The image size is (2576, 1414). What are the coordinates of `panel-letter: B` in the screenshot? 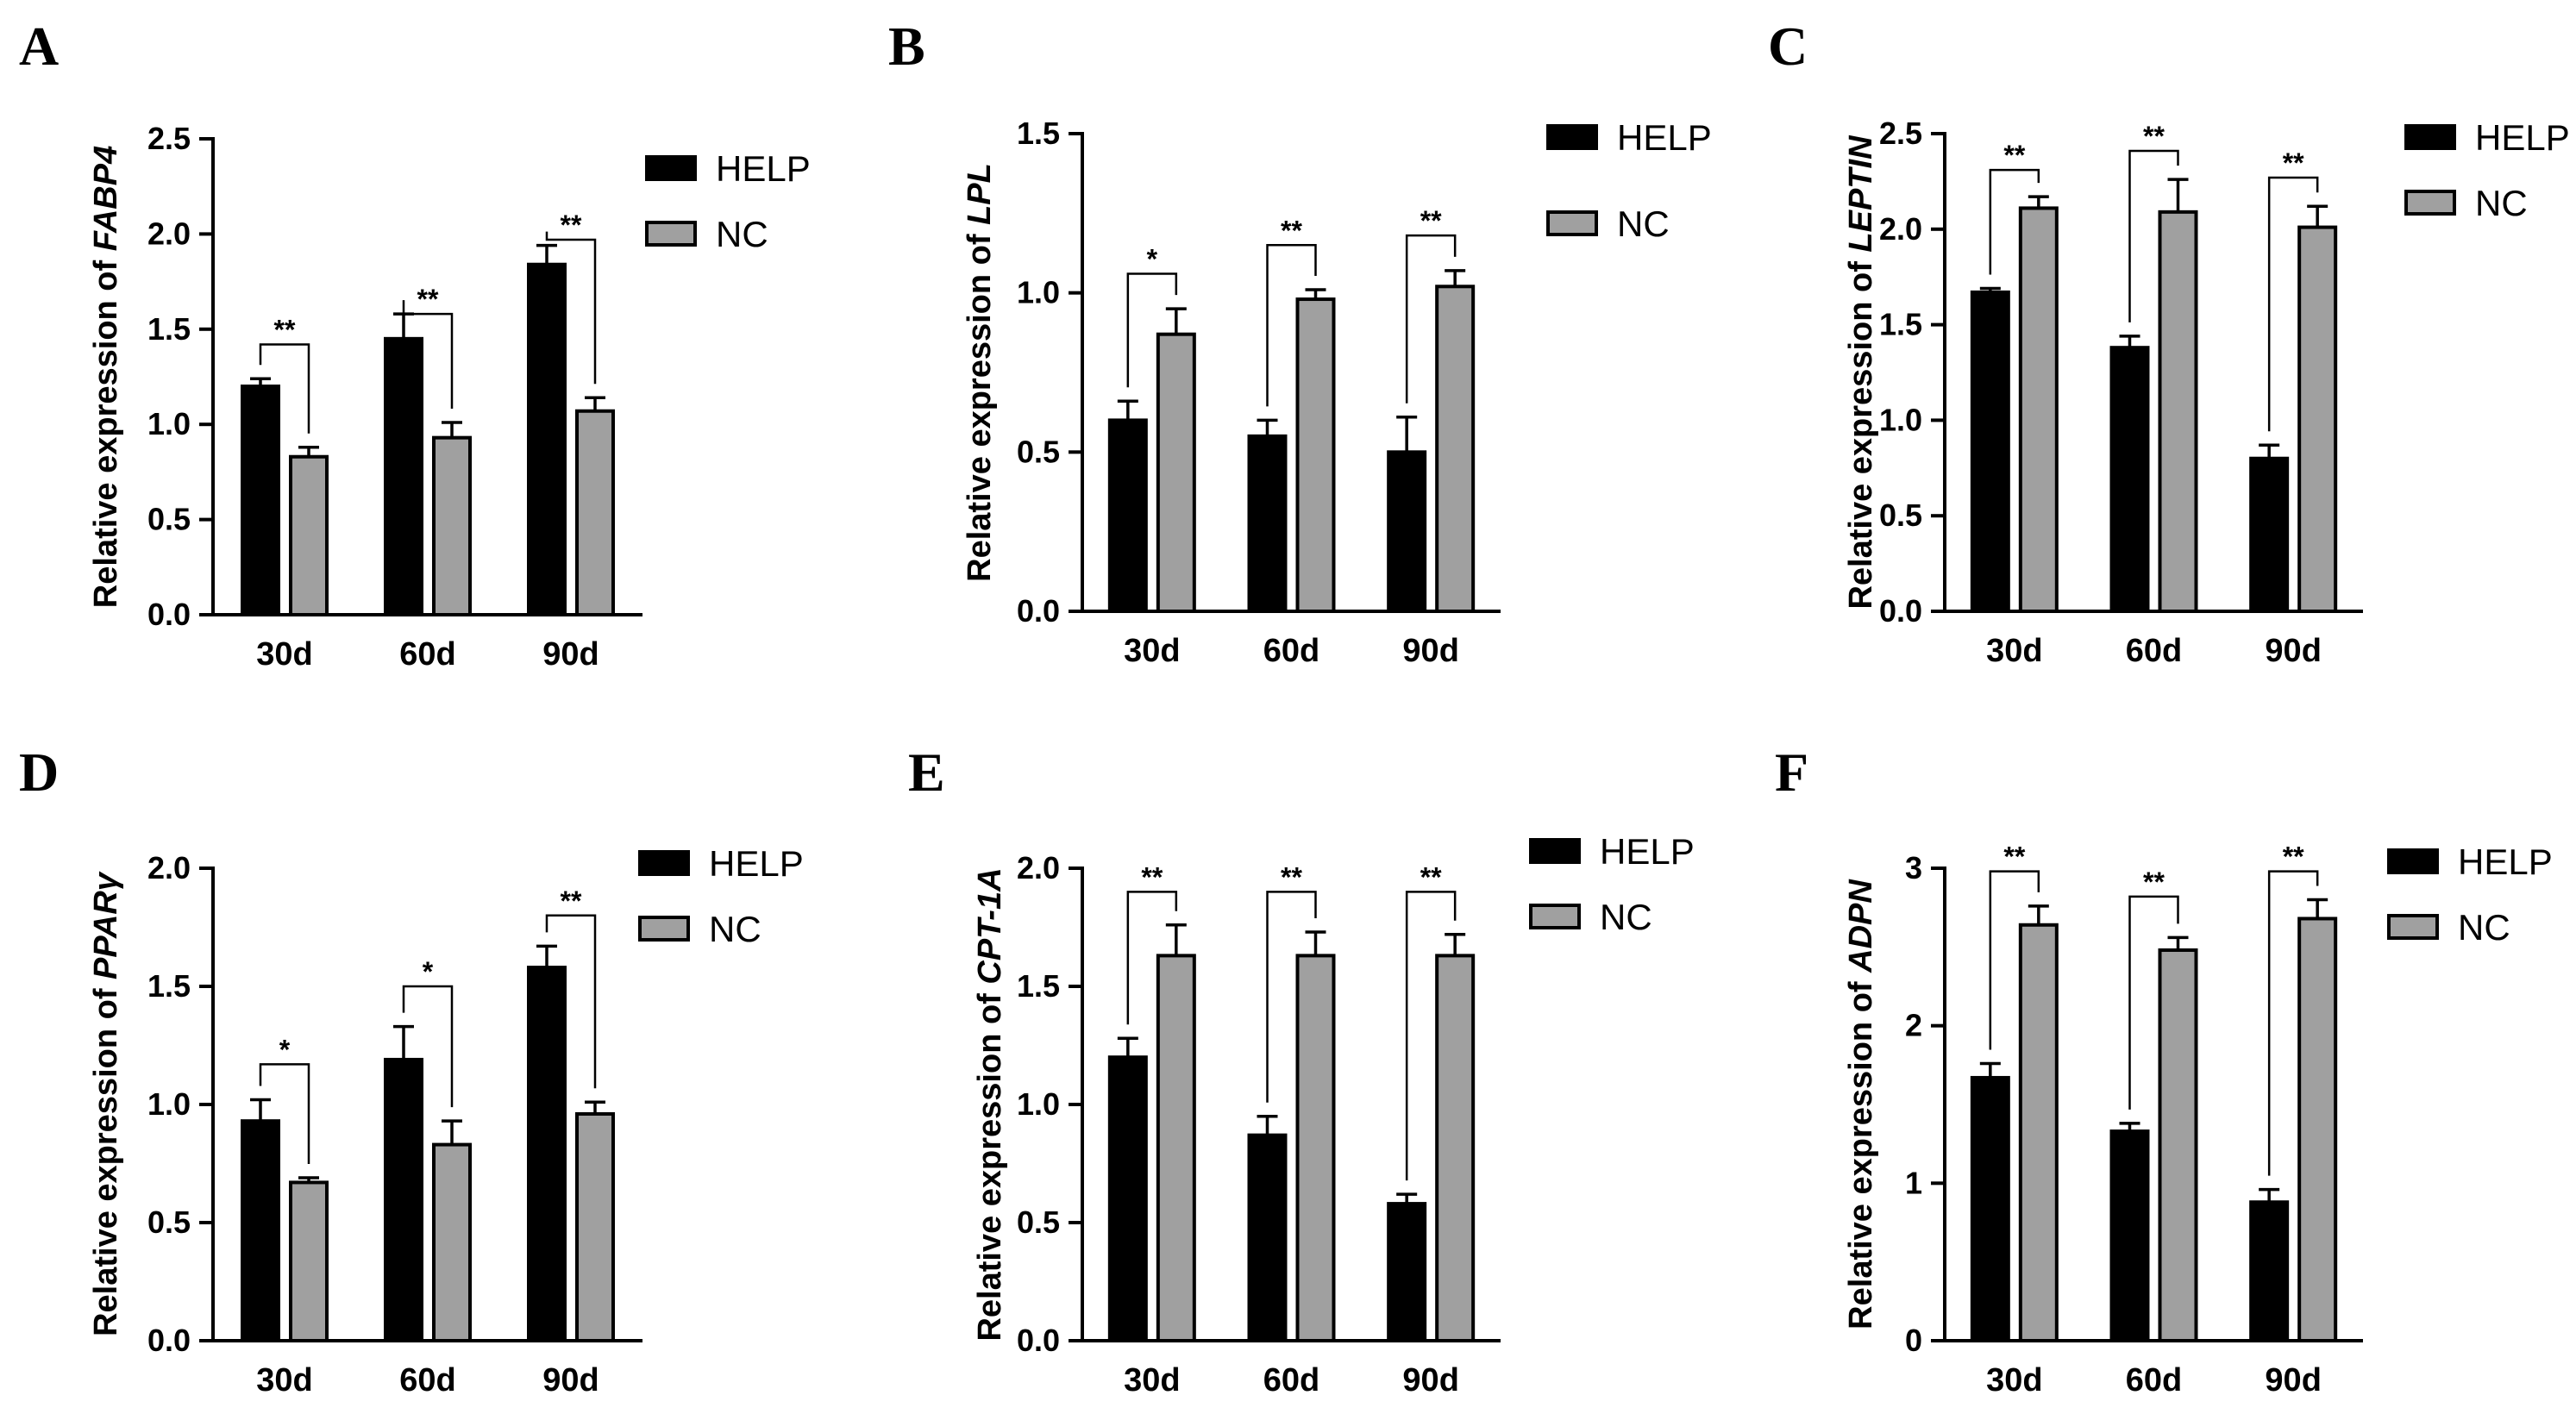 It's located at (906, 46).